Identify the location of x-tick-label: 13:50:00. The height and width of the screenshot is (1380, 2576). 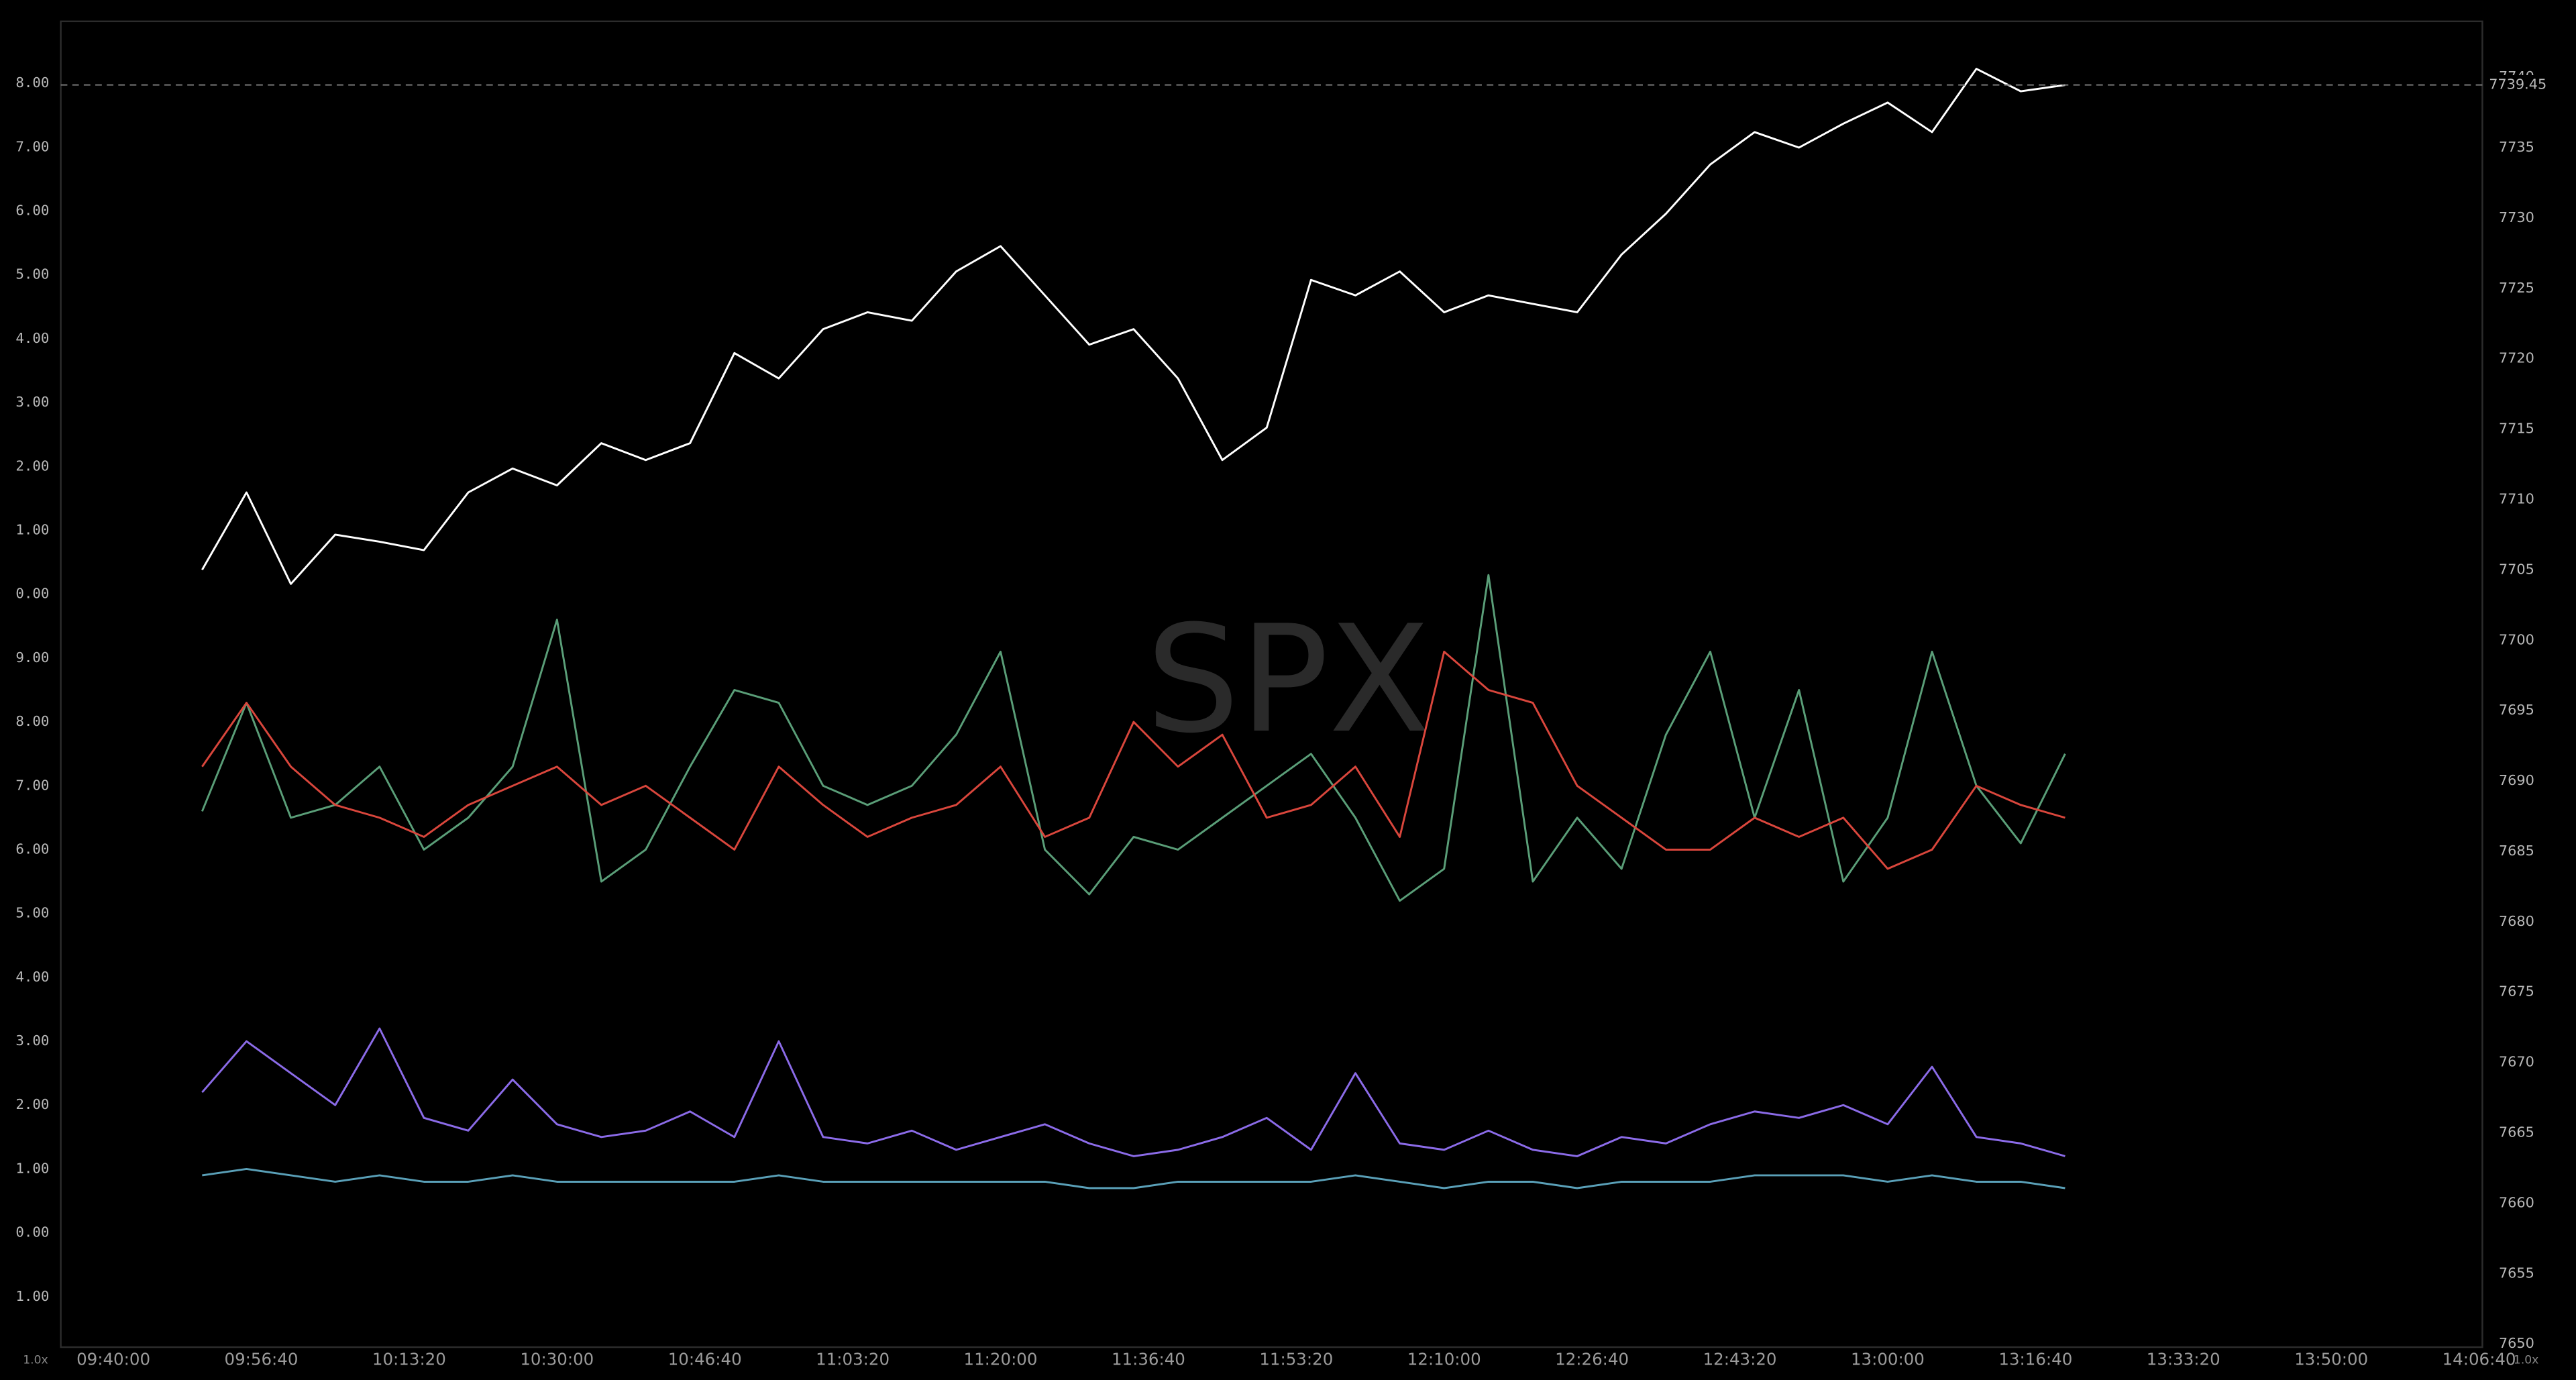
(2331, 1359).